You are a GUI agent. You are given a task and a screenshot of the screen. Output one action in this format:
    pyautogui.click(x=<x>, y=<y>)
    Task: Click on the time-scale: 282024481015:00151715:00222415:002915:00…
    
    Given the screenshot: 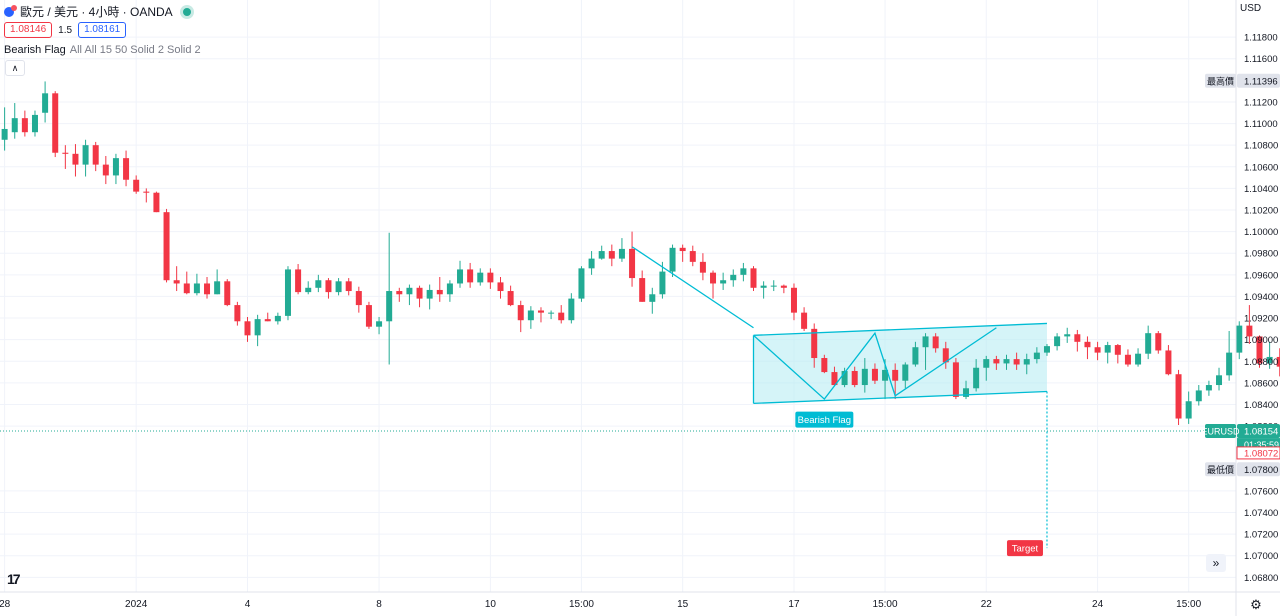 What is the action you would take?
    pyautogui.click(x=640, y=600)
    